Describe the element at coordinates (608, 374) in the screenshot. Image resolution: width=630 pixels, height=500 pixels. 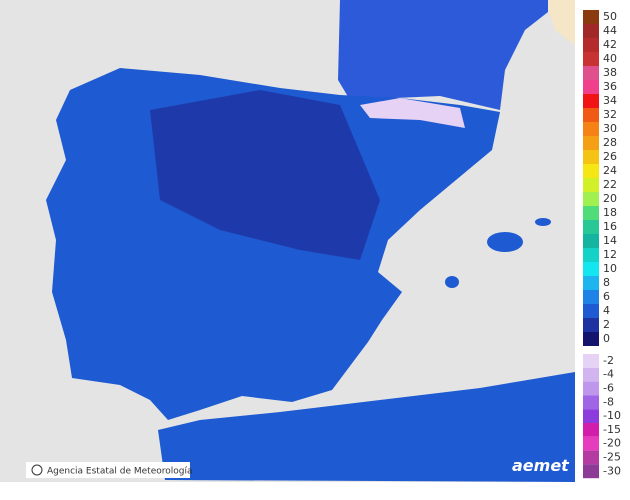
I see `legend-label: -4` at that location.